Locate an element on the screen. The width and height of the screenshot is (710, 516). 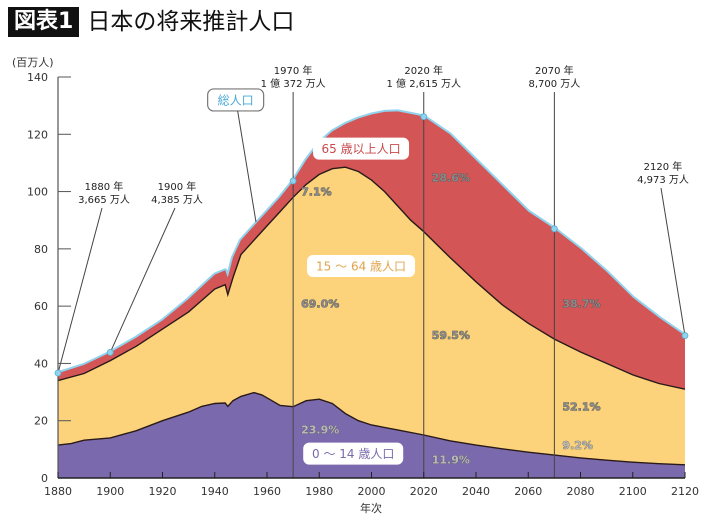
x-tick-label: 2020 is located at coordinates (424, 491).